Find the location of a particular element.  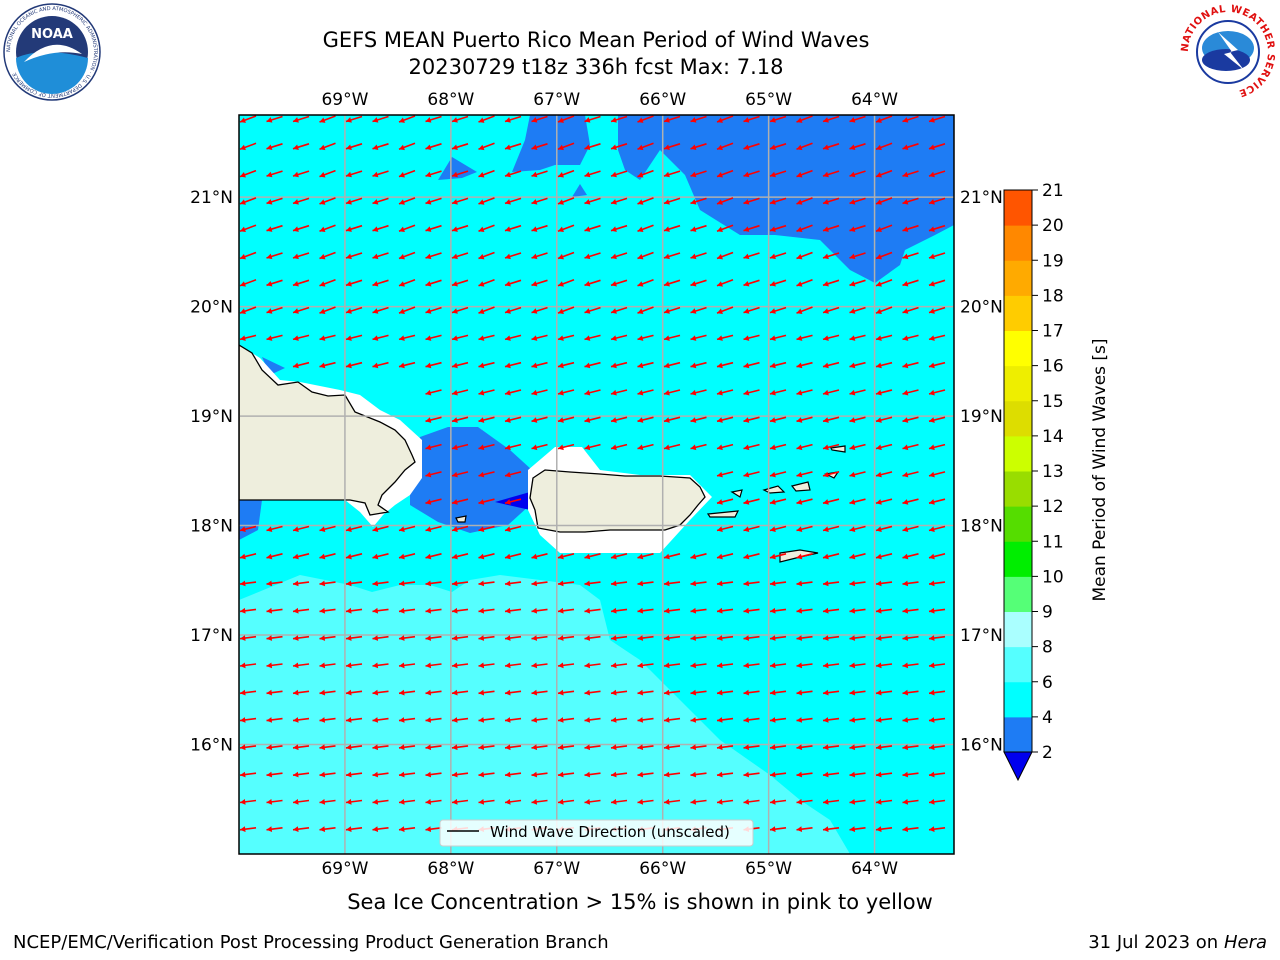

colorbar-label: Mean Period of Wind Waves [s] is located at coordinates (1100, 469).